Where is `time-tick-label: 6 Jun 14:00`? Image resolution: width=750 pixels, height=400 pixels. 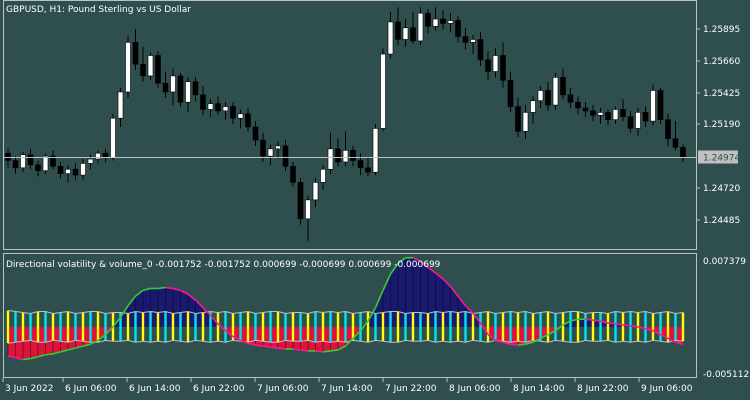 time-tick-label: 6 Jun 14:00 is located at coordinates (155, 389).